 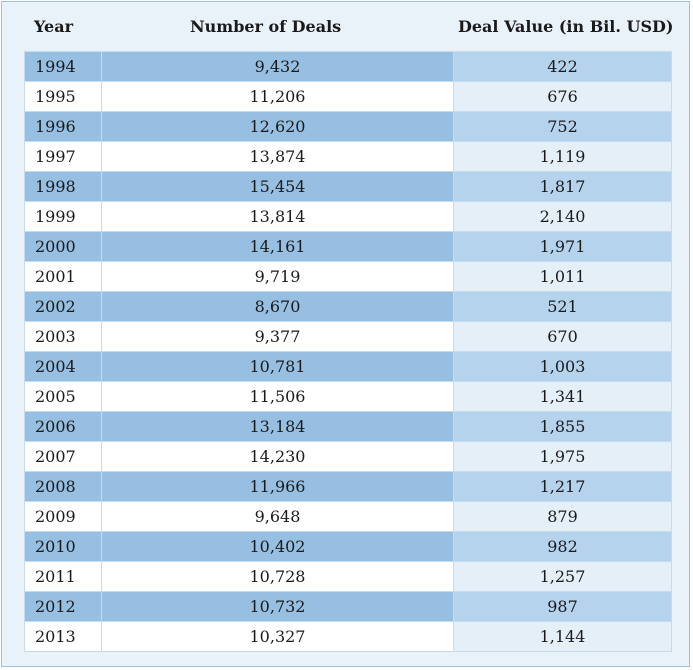 I want to click on cell-number-of-deals: 11,966, so click(x=277, y=486).